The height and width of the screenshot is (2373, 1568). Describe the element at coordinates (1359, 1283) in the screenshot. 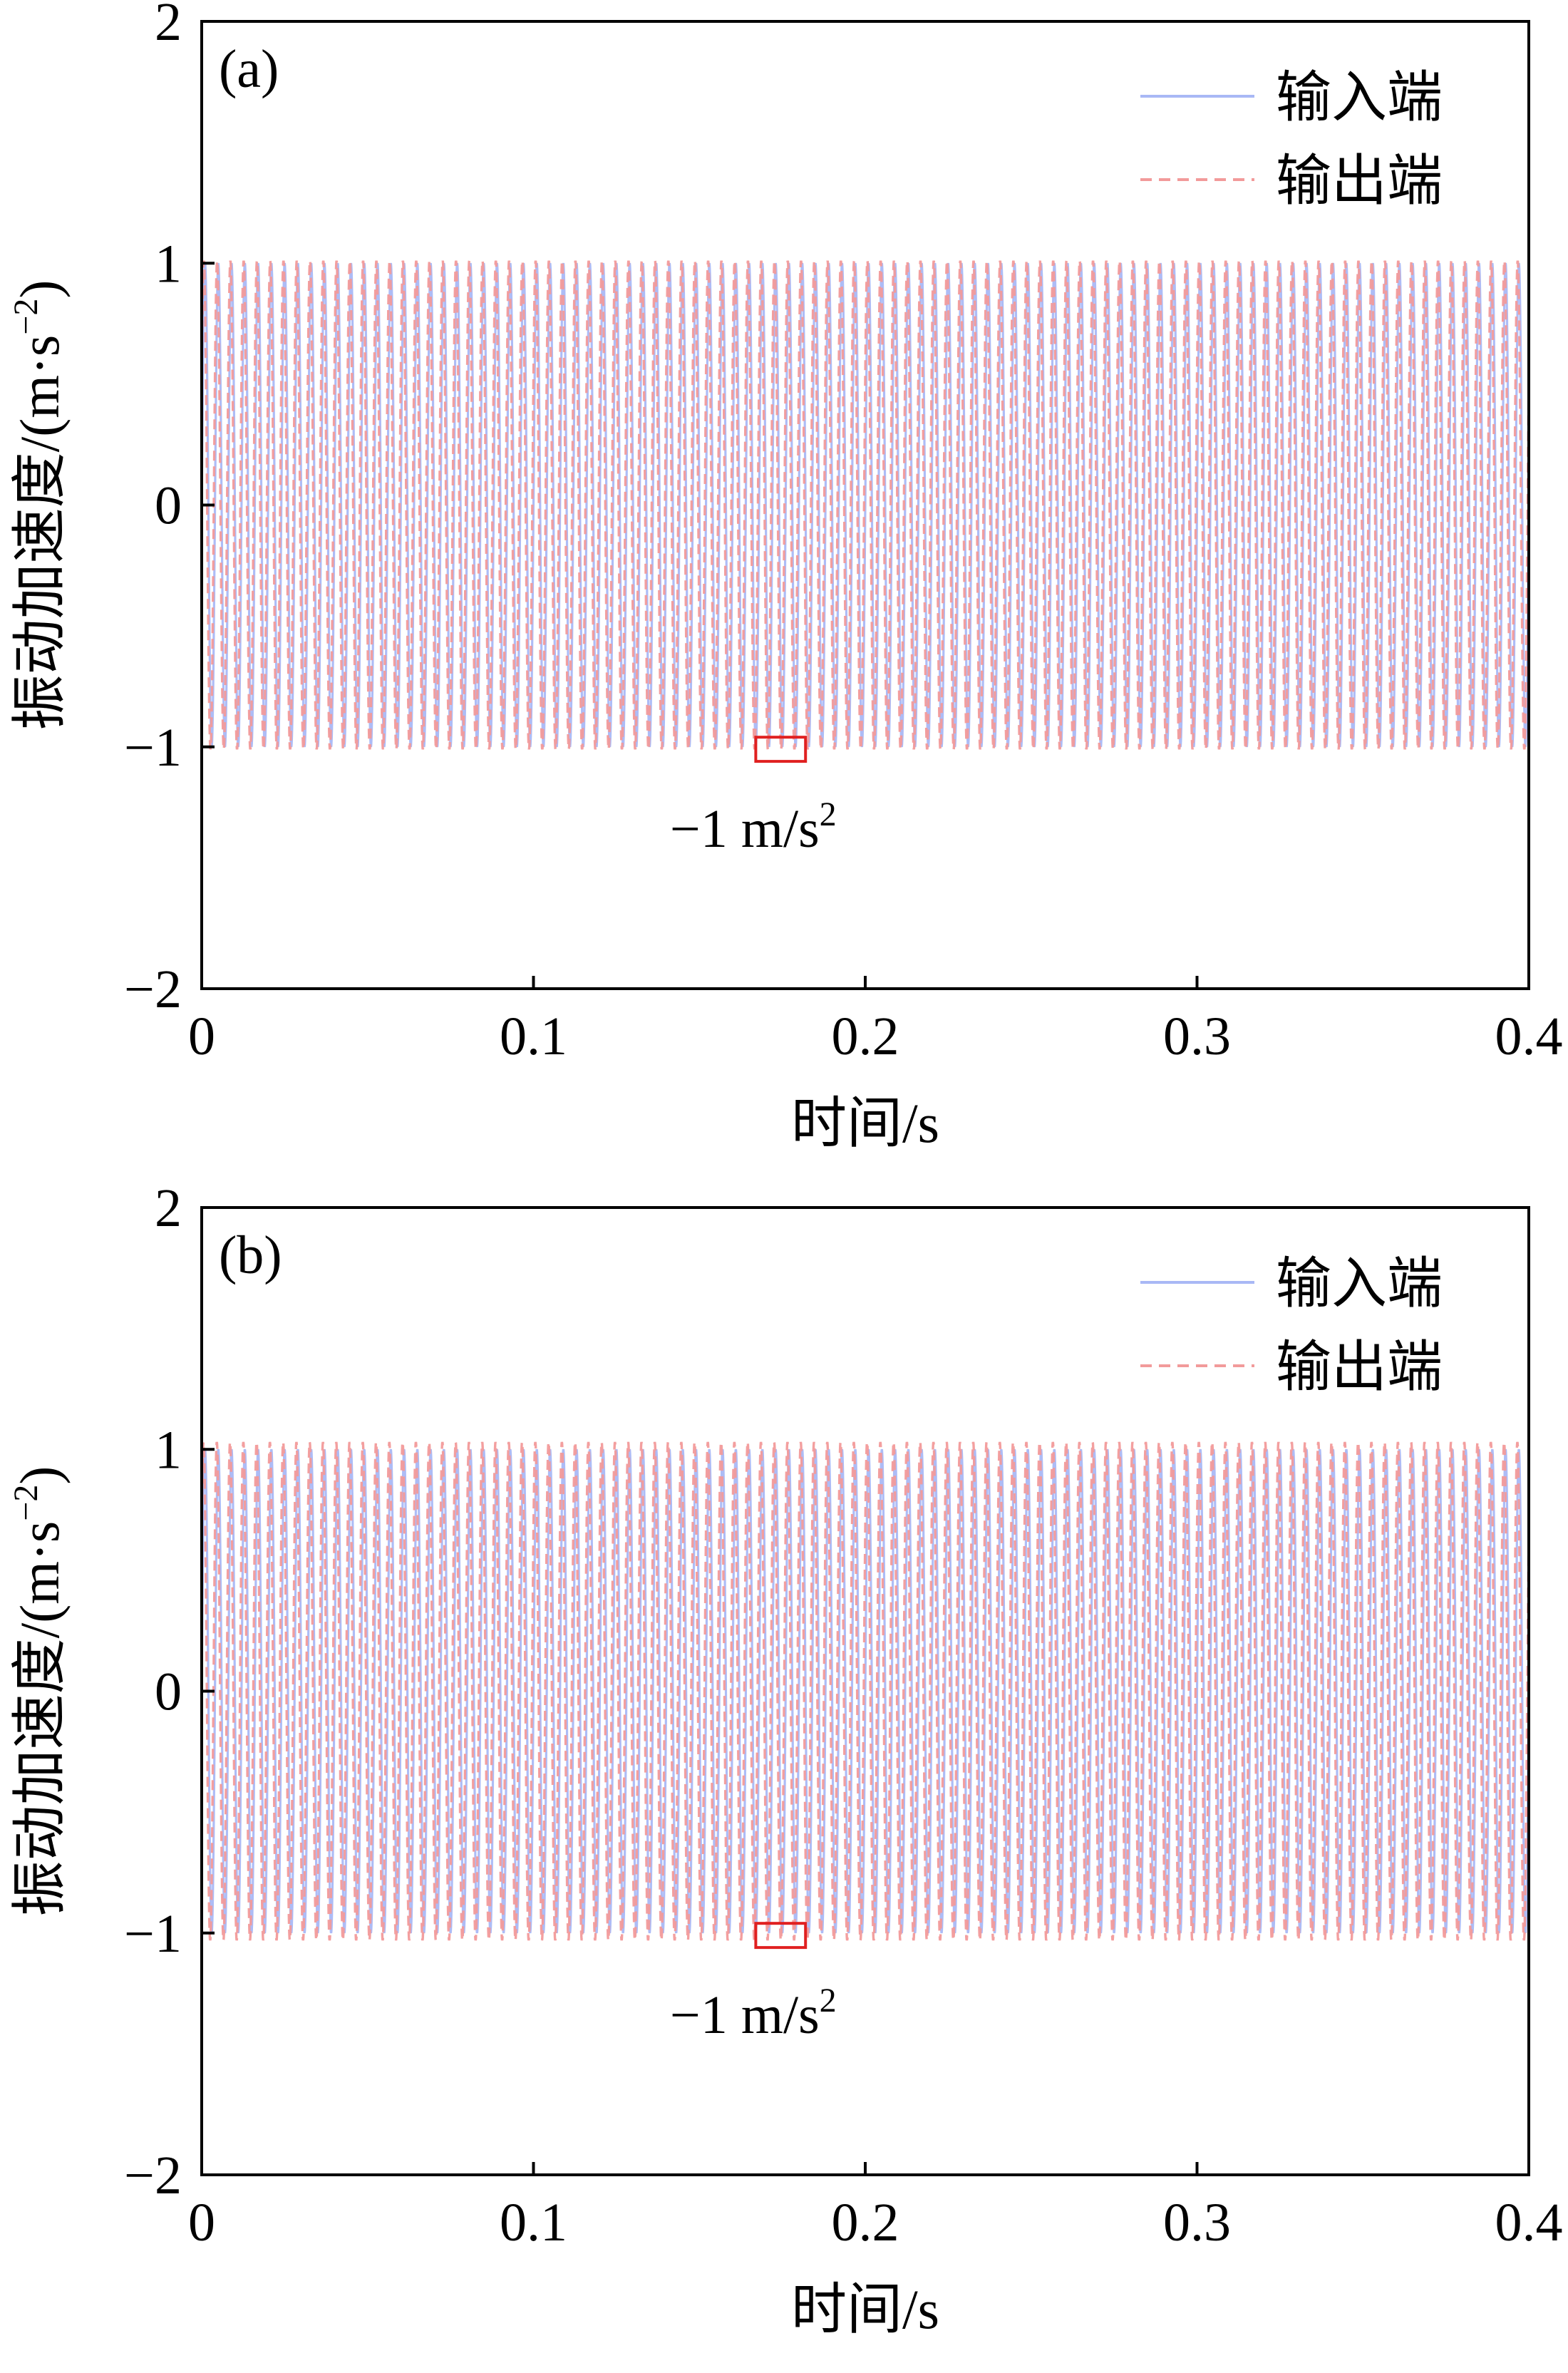

I see `legend-label-input-b: 输入端` at that location.